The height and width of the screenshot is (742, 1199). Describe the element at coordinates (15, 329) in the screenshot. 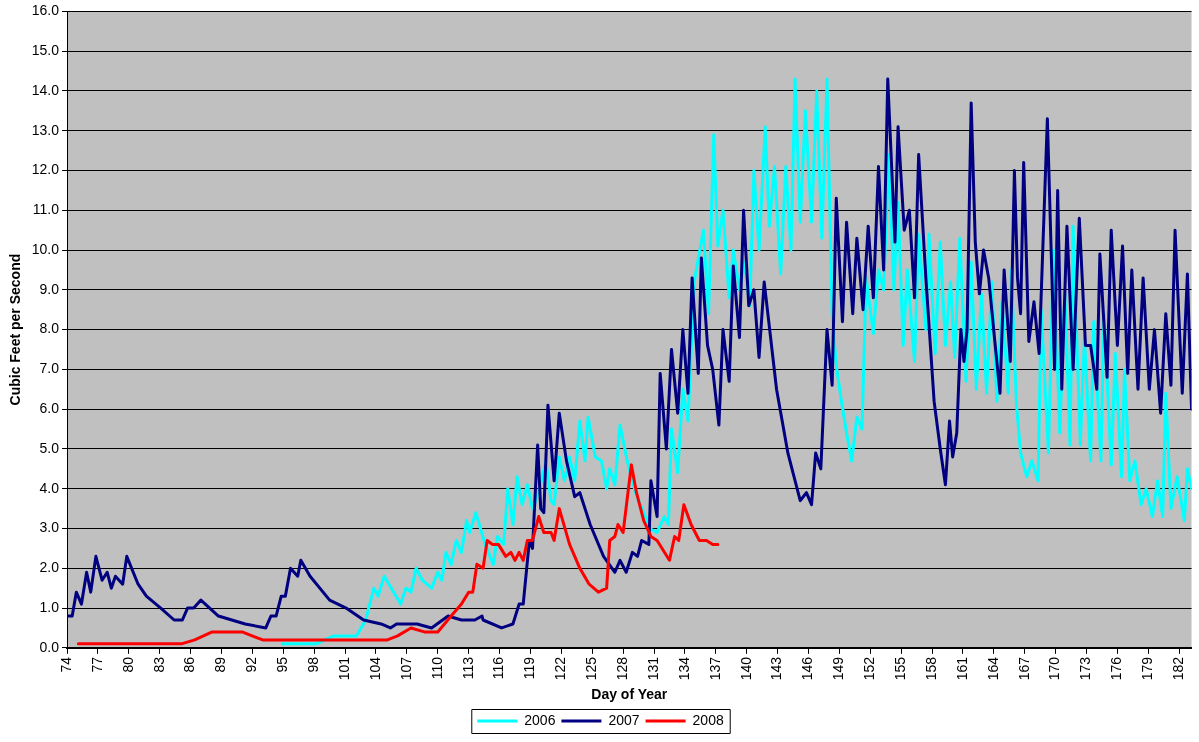

I see `y-axis-title: Cubic Feet per Second` at that location.